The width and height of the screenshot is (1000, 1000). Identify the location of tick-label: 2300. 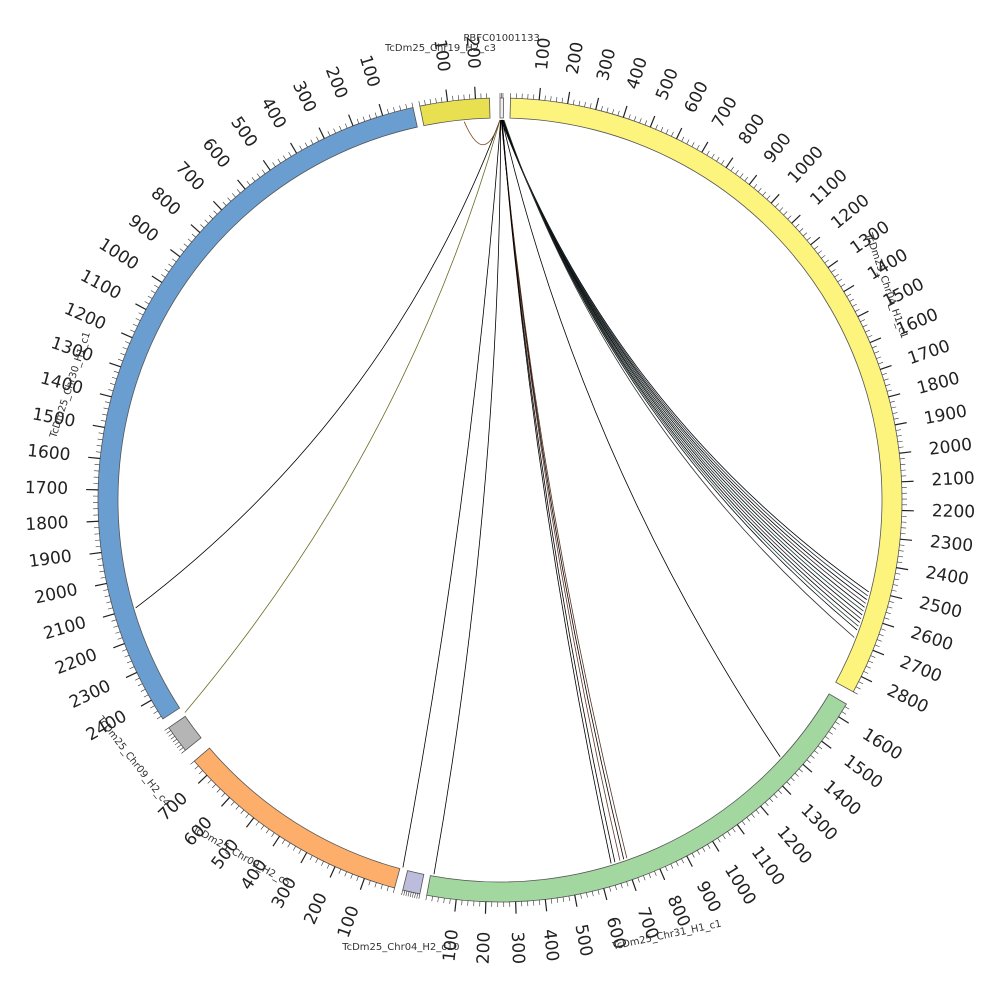
(90, 694).